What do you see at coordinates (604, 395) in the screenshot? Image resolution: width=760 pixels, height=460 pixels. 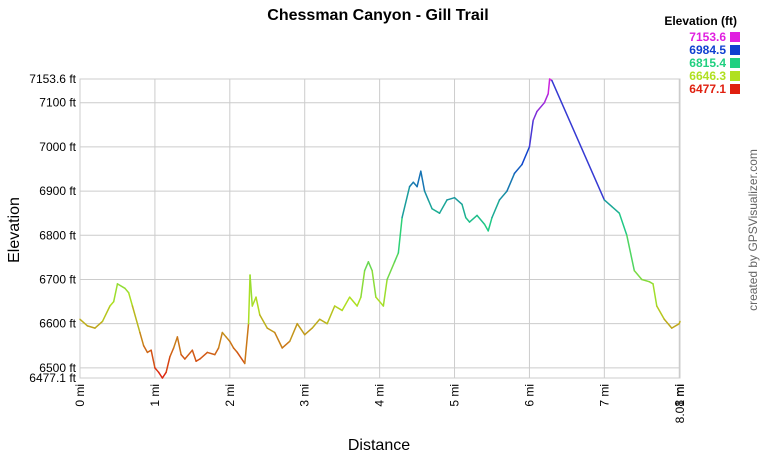 I see `x-tick-label: 7 mi` at bounding box center [604, 395].